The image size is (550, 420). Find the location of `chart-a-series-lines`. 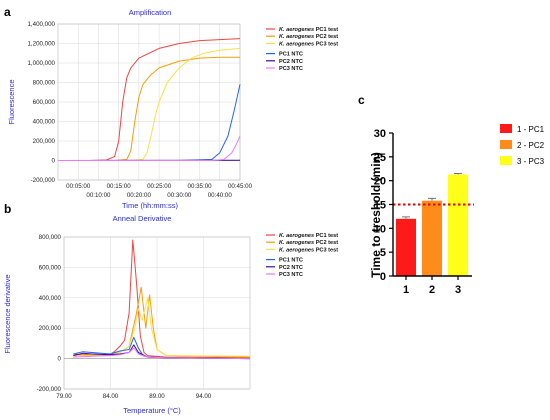

chart-a-series-lines is located at coordinates (149, 99).